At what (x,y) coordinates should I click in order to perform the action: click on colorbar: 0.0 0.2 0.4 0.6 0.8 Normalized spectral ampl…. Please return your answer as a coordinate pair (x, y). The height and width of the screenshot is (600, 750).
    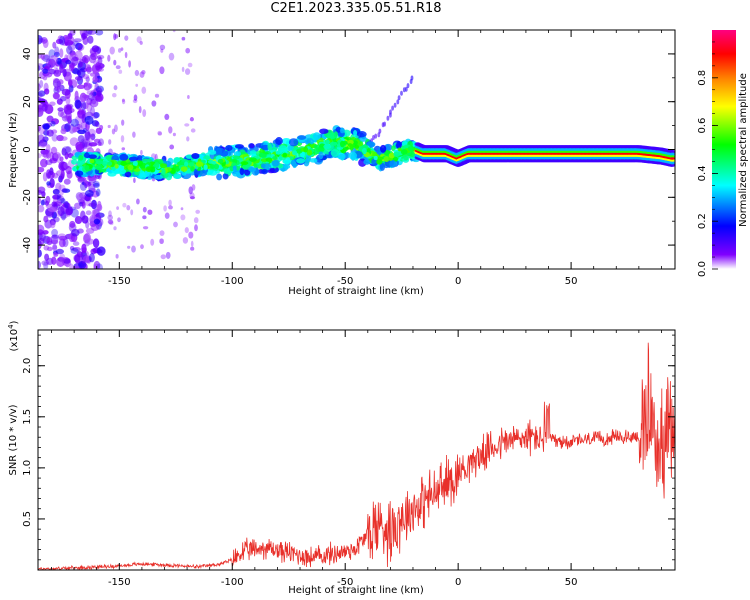
    Looking at the image, I should click on (723, 153).